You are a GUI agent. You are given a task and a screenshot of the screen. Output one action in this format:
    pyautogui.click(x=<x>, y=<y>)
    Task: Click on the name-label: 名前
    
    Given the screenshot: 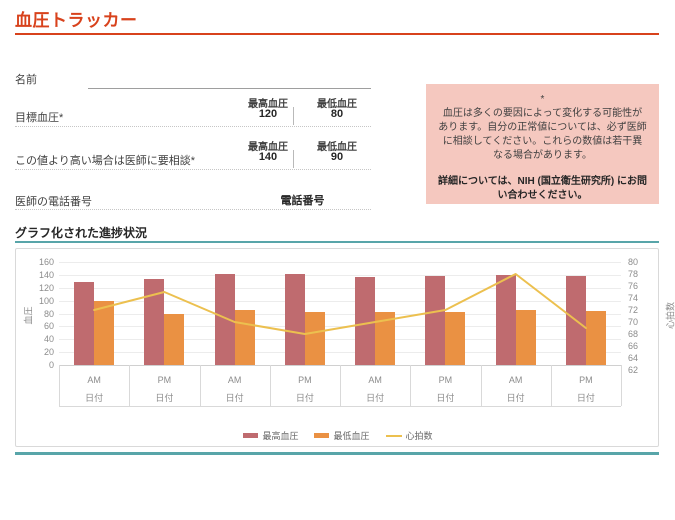 What is the action you would take?
    pyautogui.click(x=26, y=80)
    